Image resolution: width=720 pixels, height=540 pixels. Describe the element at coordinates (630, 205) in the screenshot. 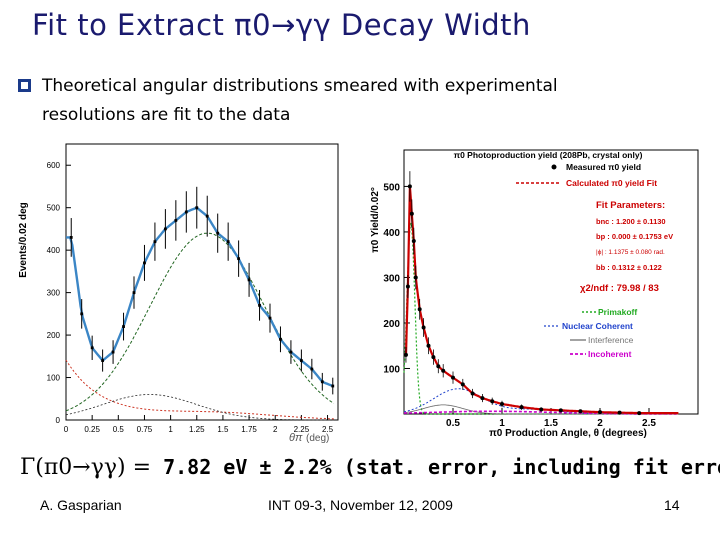

I see `fit-parameters-title: Fit Parameters:` at that location.